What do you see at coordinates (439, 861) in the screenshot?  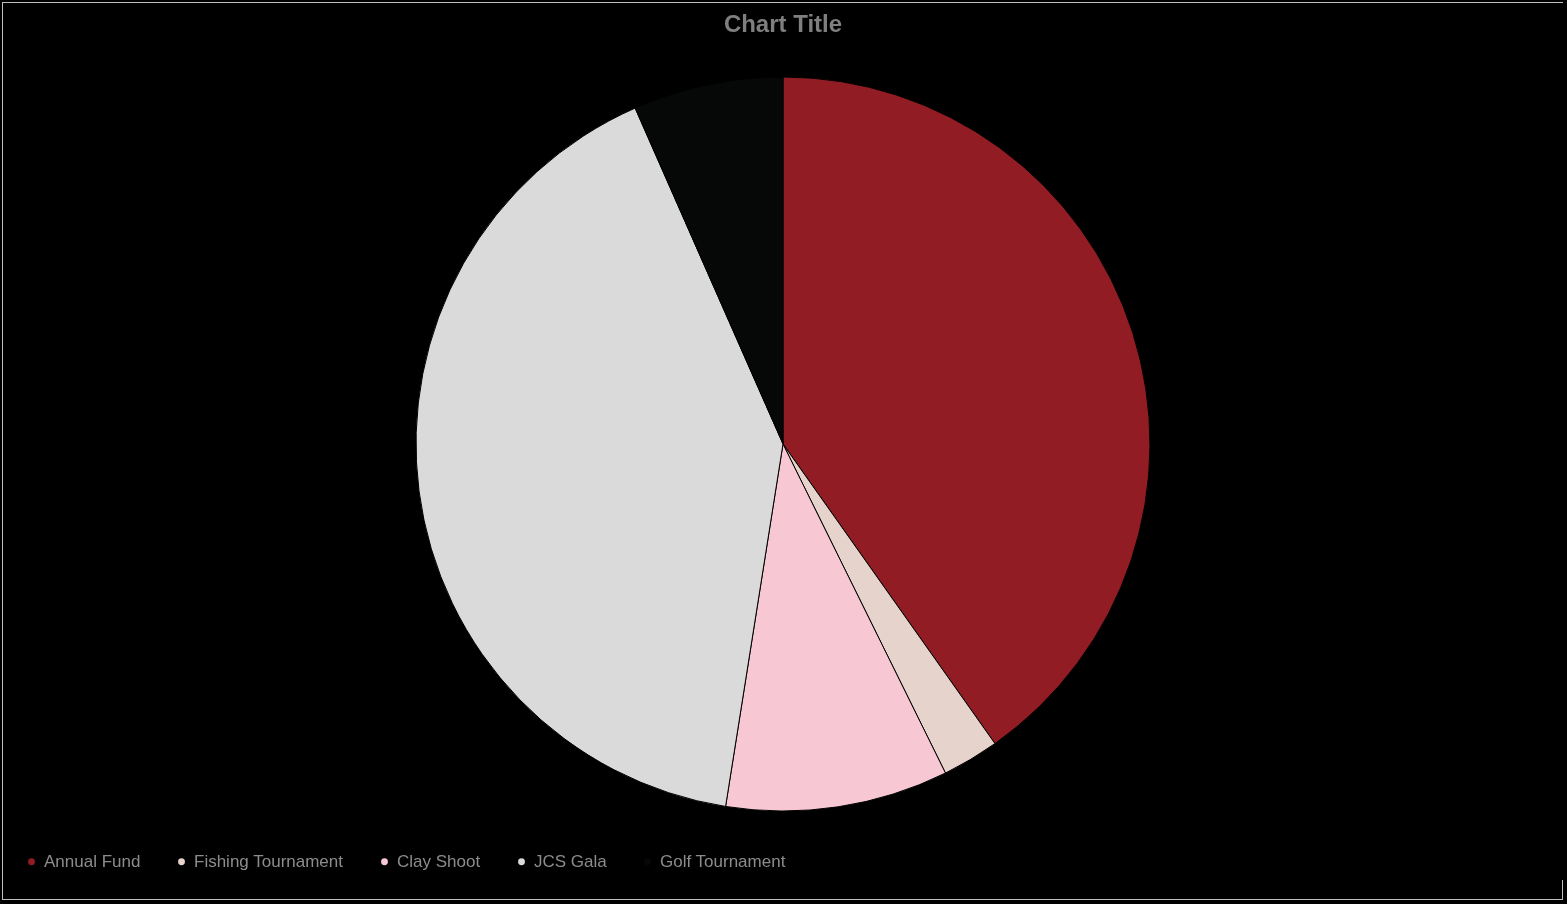 I see `legend-label: Clay Shoot` at bounding box center [439, 861].